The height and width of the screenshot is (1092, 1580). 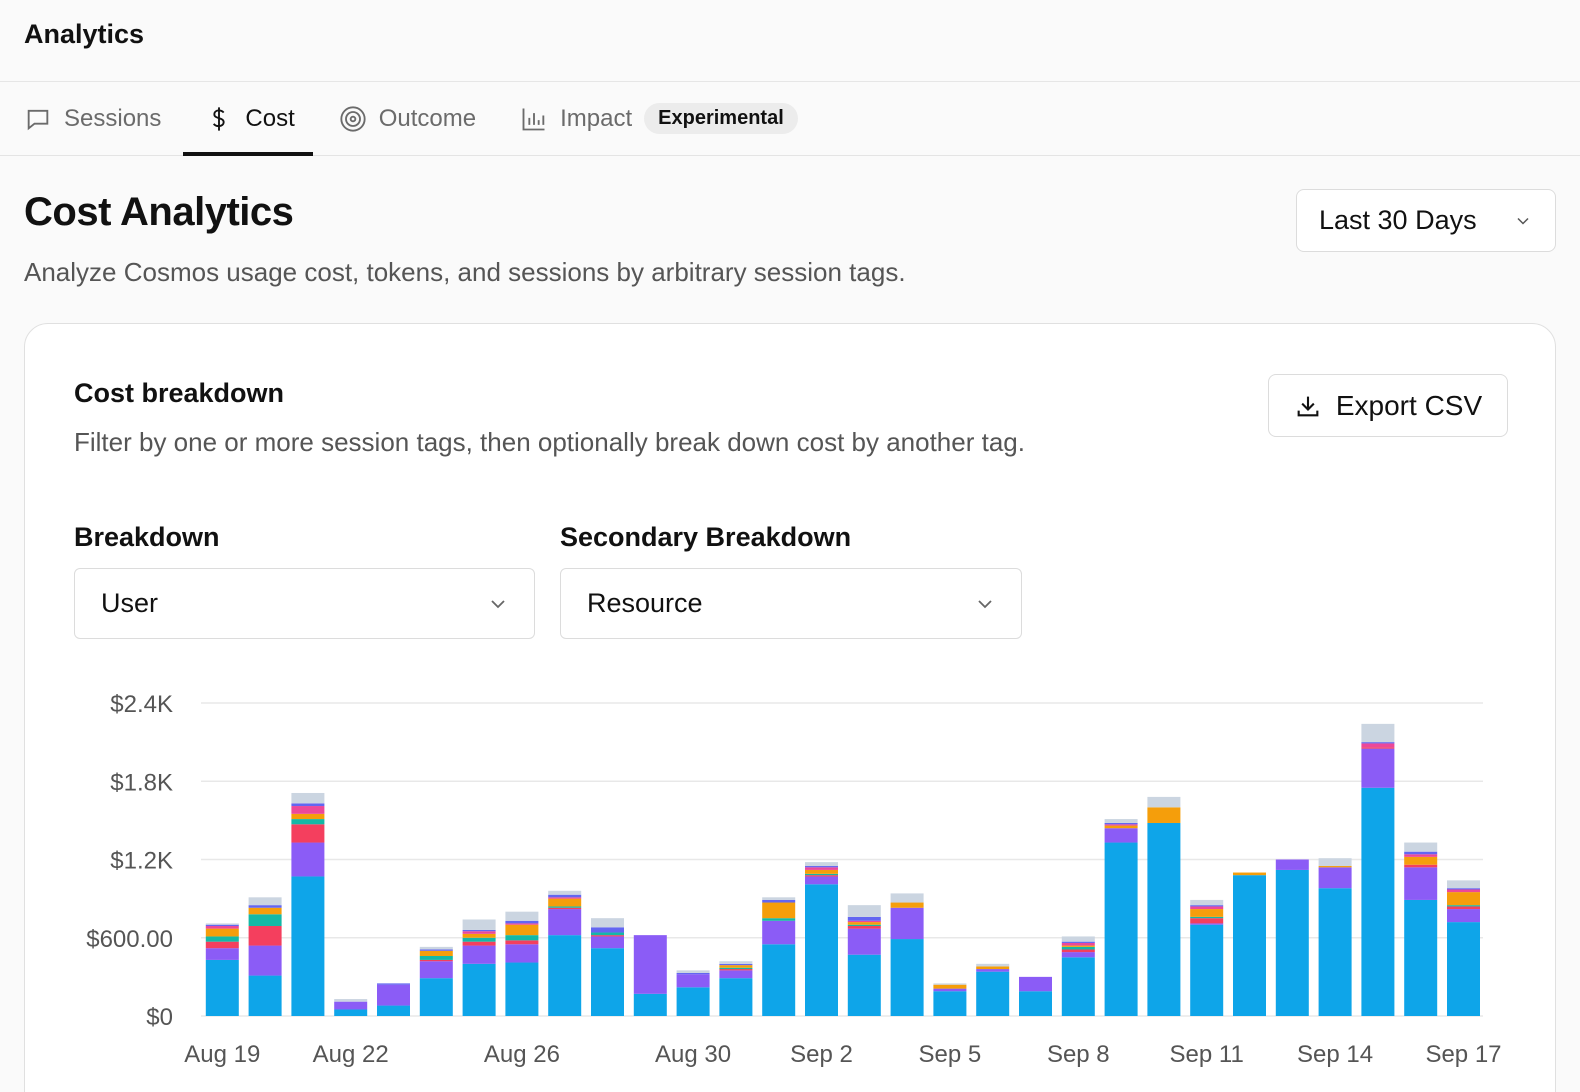 What do you see at coordinates (1523, 221) in the screenshot?
I see `chevron-down-icon` at bounding box center [1523, 221].